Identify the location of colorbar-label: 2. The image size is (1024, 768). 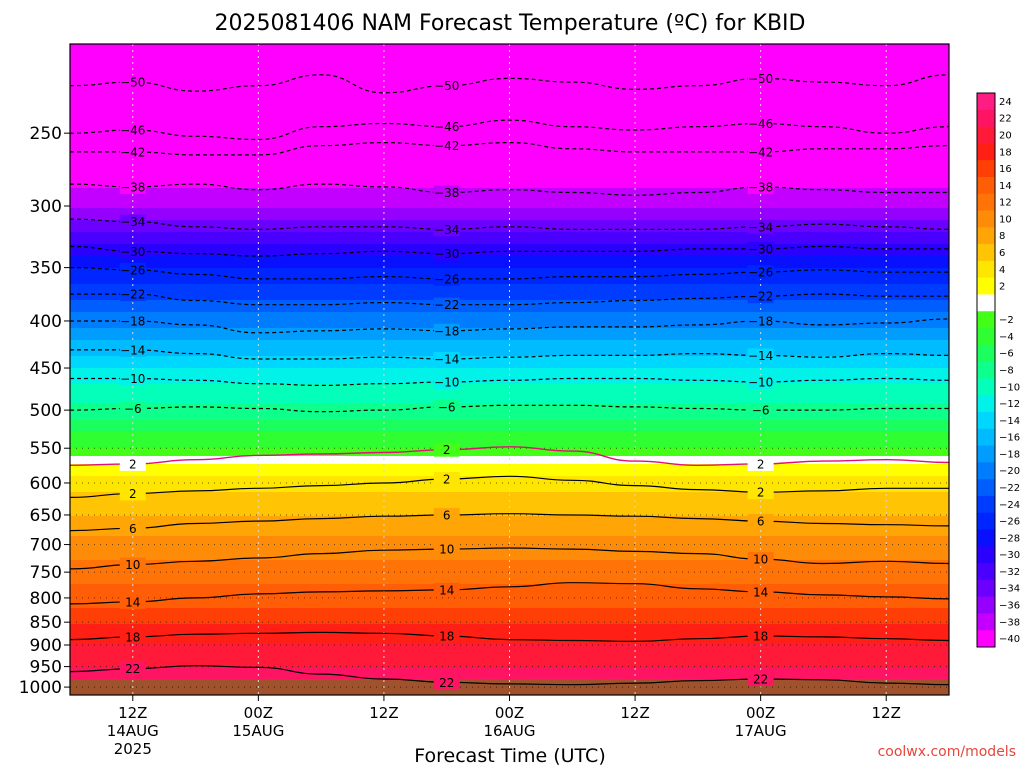
(1002, 287).